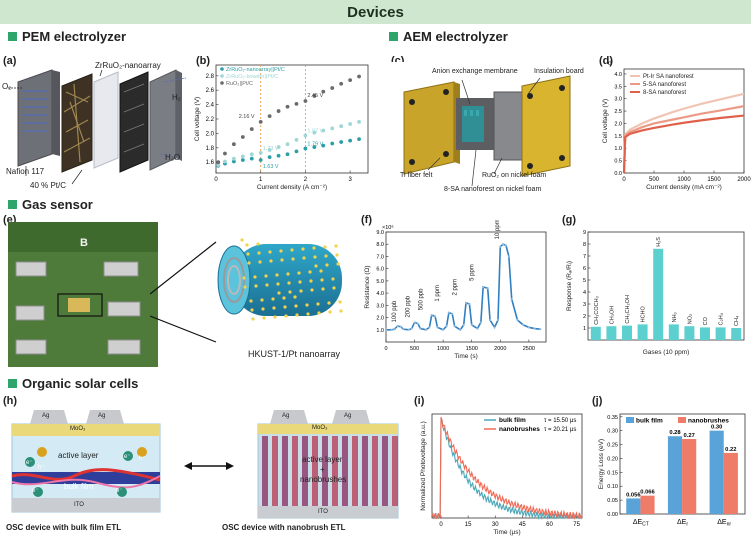 The height and width of the screenshot is (540, 751). Describe the element at coordinates (79, 505) in the screenshot. I see `label-ito-left: ITO` at that location.